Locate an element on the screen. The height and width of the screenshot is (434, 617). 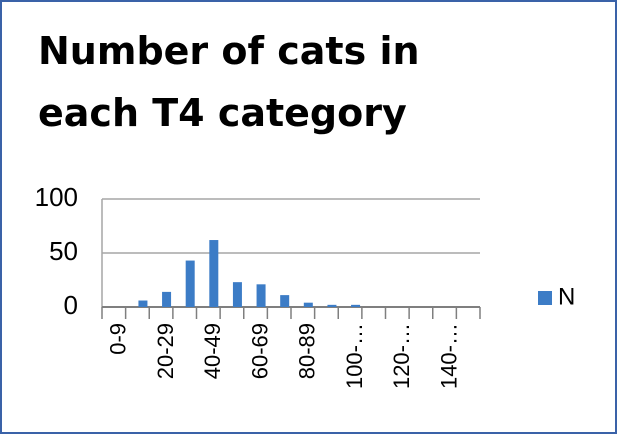
x-tick-label: 80-89 is located at coordinates (307, 351).